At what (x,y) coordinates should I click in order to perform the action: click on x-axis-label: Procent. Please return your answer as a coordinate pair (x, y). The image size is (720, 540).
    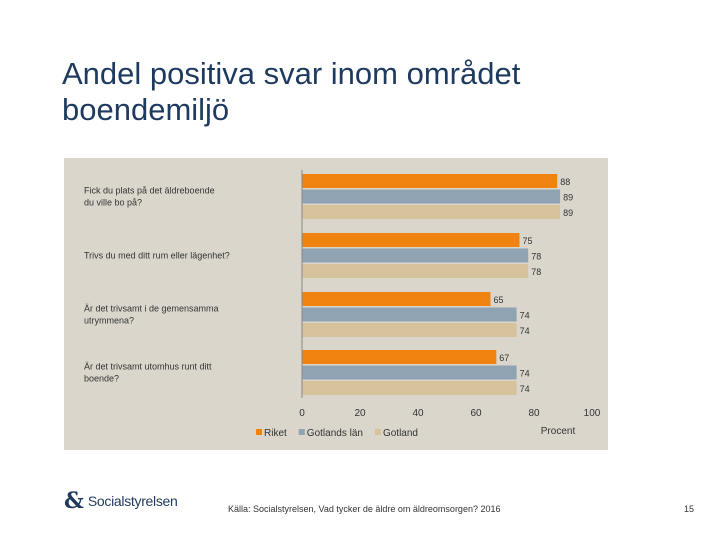
    Looking at the image, I should click on (558, 431).